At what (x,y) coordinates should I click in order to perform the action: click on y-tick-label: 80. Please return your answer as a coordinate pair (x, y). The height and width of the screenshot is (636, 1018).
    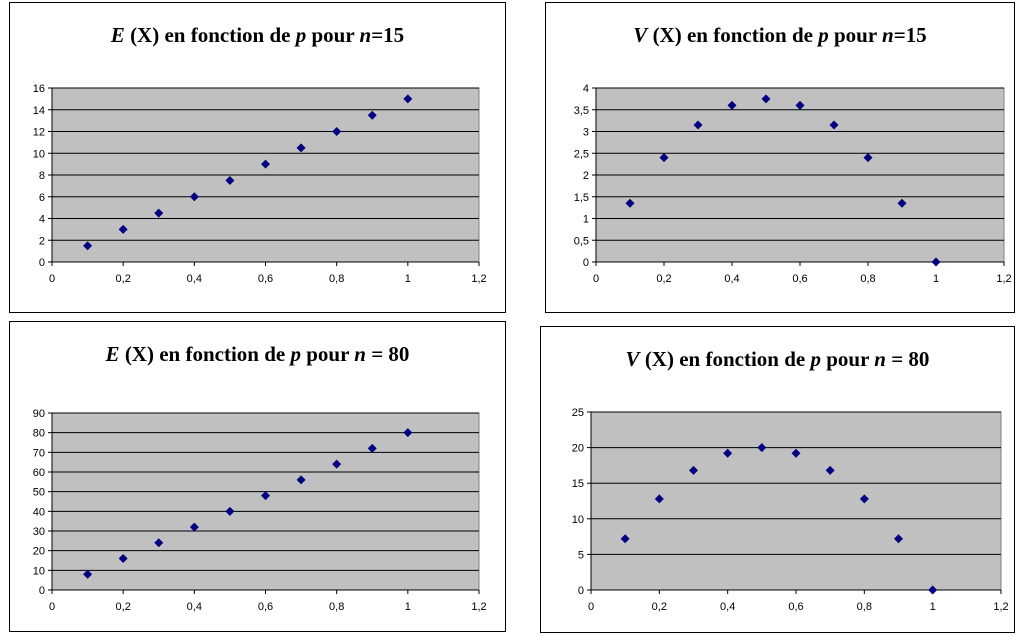
    Looking at the image, I should click on (39, 434).